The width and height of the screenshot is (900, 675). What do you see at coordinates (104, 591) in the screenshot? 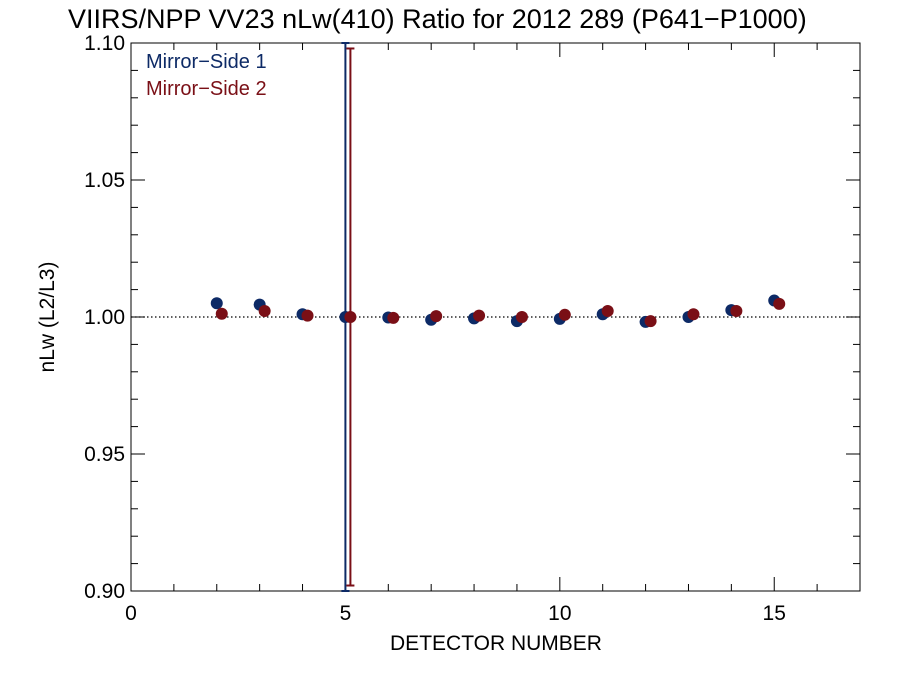
I see `y-tick-label: 0.90` at bounding box center [104, 591].